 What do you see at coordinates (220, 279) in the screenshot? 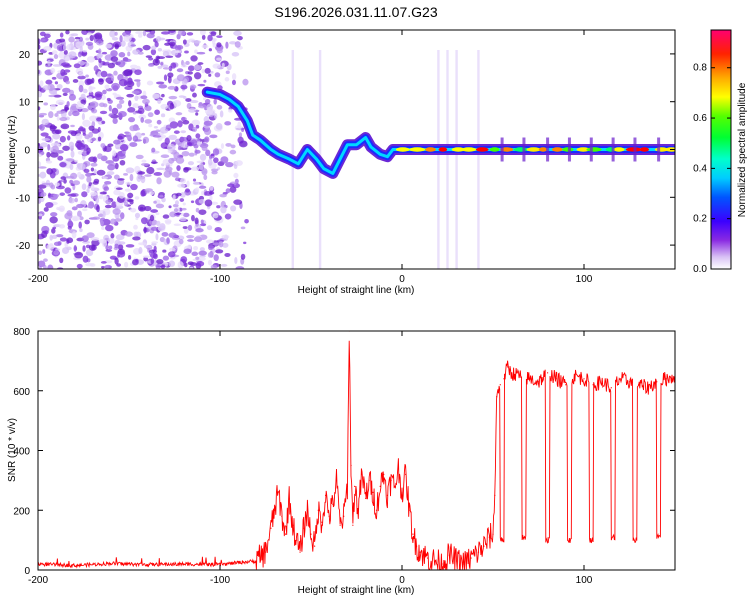
I see `x-tick-label: -100` at bounding box center [220, 279].